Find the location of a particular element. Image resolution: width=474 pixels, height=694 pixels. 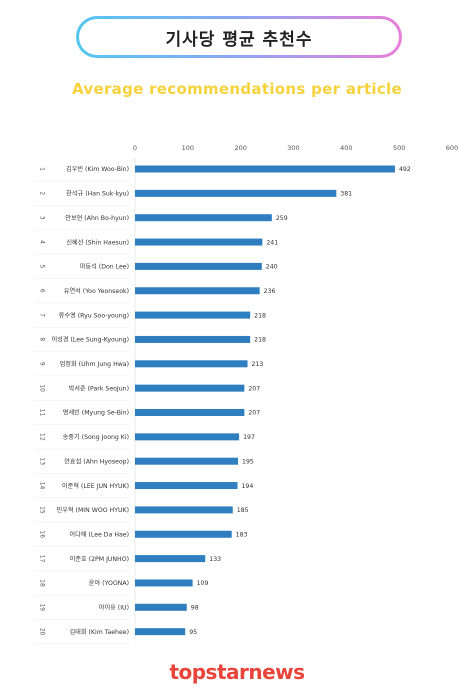

rank-label: 16 is located at coordinates (42, 534).